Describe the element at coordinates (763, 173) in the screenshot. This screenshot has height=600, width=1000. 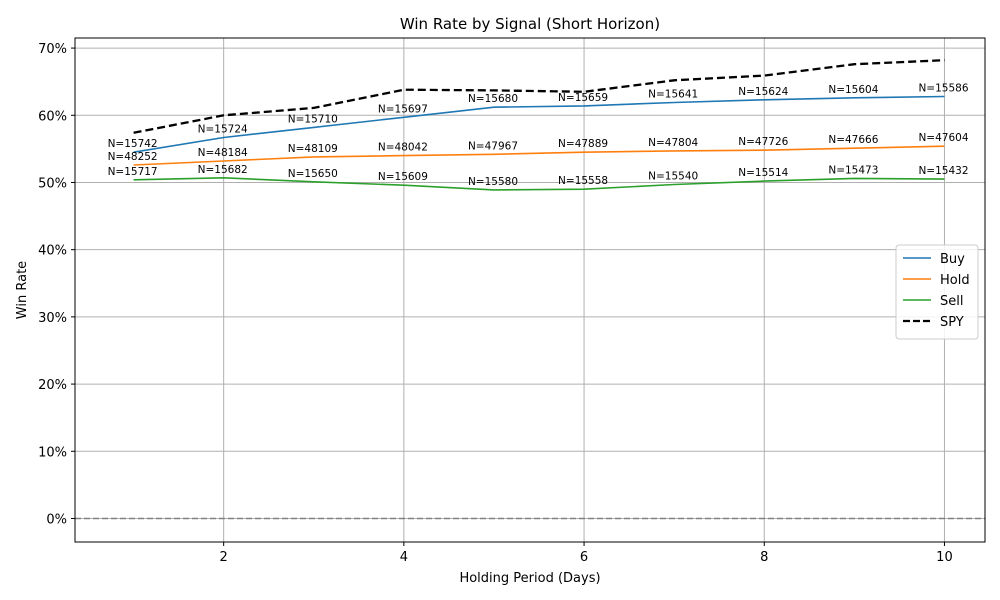
I see `point-label-sell: N=15514` at that location.